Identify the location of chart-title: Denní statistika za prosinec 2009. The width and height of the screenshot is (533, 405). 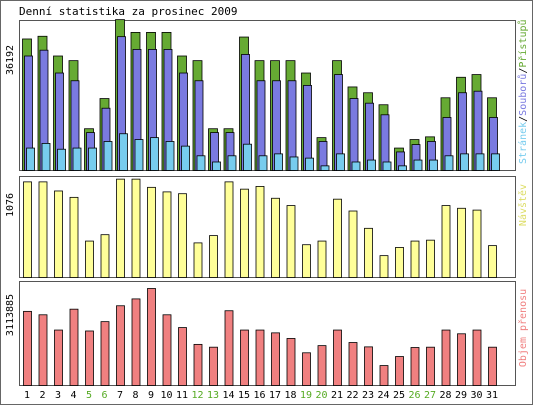
(128, 11).